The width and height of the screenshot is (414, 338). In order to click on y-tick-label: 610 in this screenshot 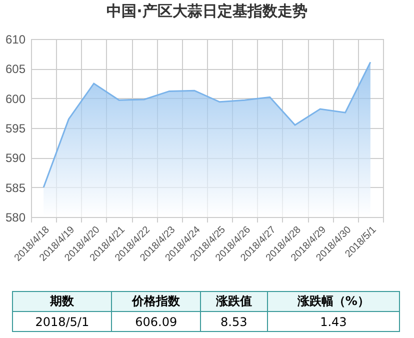, I will do `click(15, 39)`.